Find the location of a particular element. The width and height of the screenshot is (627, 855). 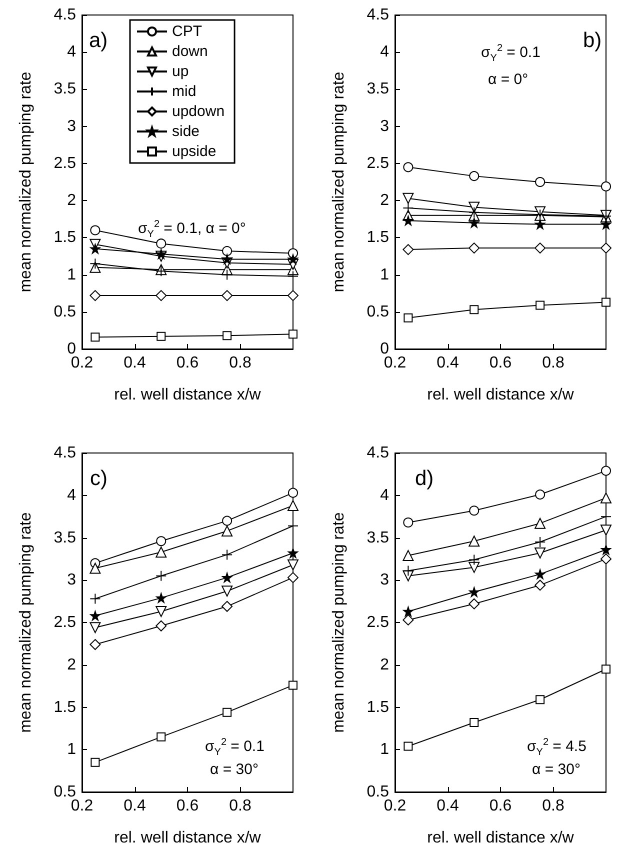

legend-label: upside is located at coordinates (194, 151).